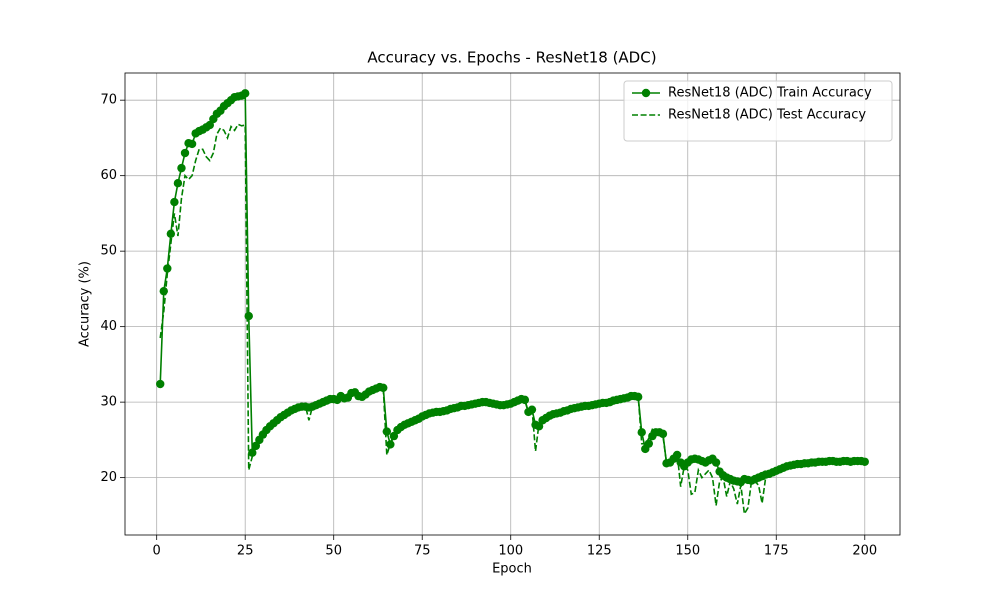  What do you see at coordinates (108, 100) in the screenshot?
I see `y-tick-label: 70` at bounding box center [108, 100].